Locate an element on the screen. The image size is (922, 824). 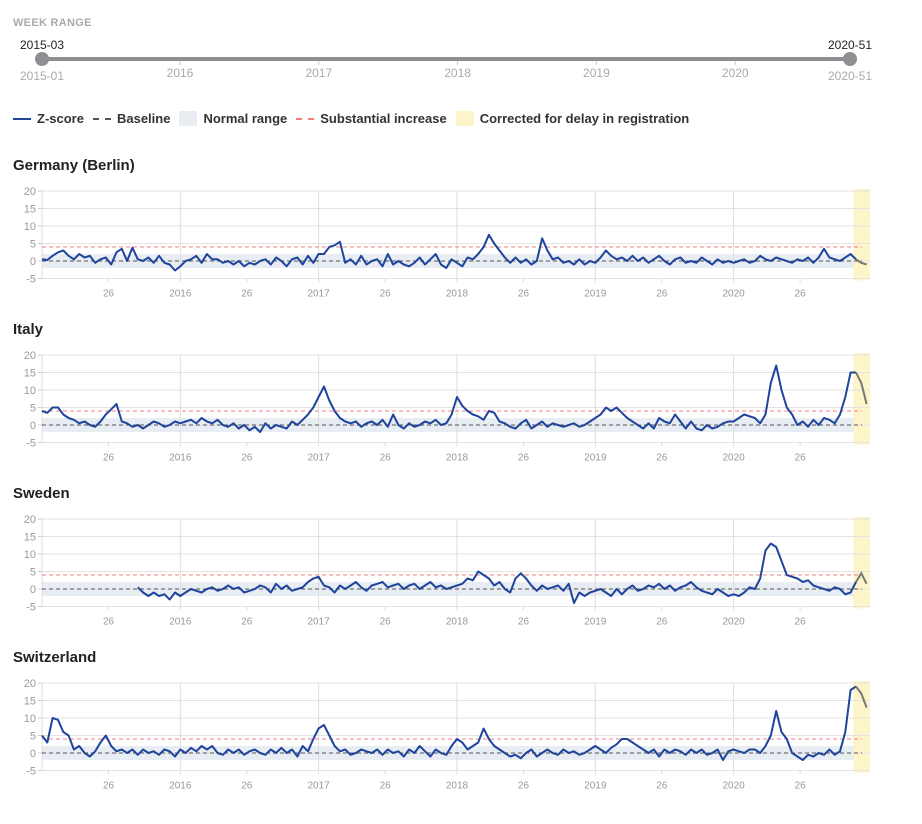
slider-year-label: 2017 is located at coordinates (318, 73).